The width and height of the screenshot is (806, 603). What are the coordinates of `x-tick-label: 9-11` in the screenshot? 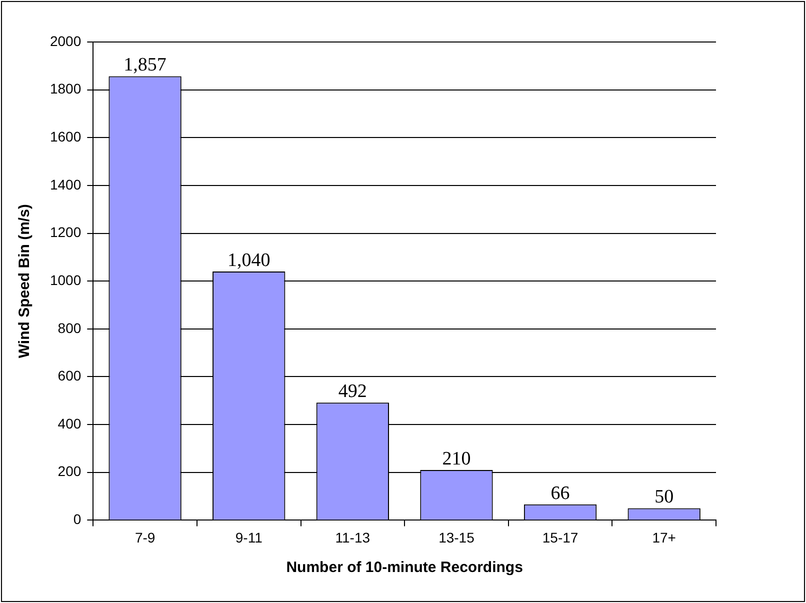 It's located at (249, 537).